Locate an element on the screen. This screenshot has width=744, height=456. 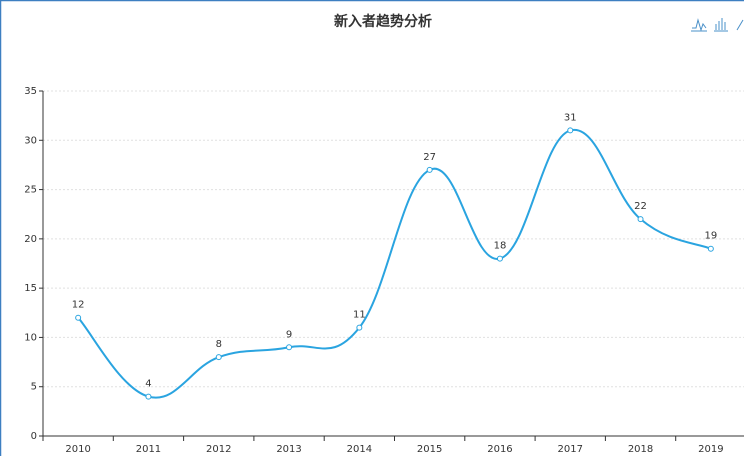
y-tick-label: 20 is located at coordinates (30, 239).